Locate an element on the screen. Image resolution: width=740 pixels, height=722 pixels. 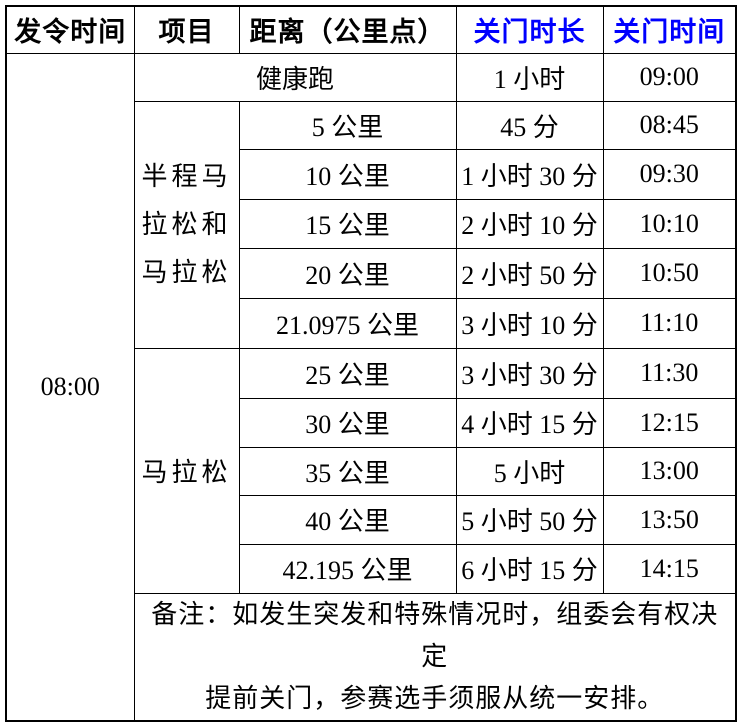
col-header-distance: 距离（公里点） is located at coordinates (347, 29).